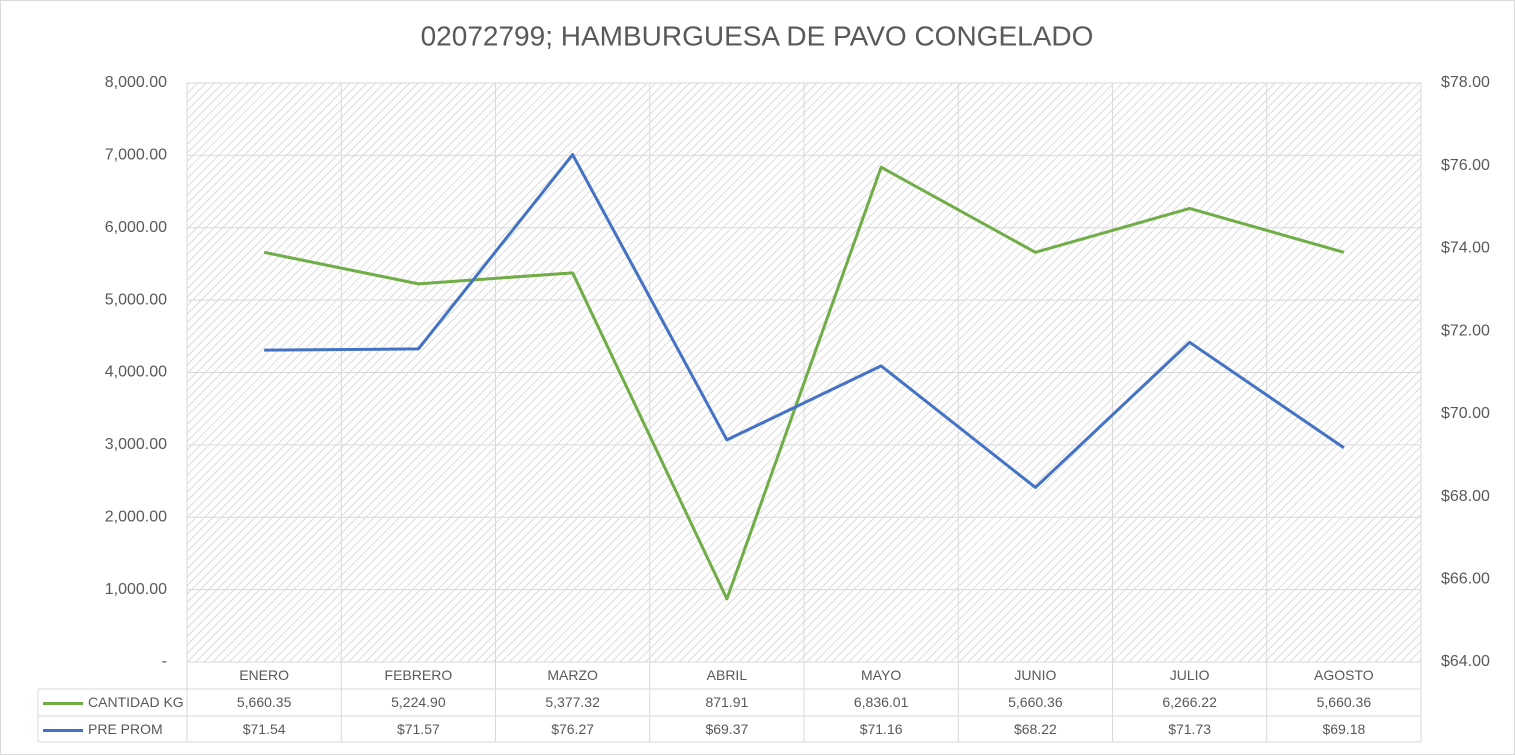 The width and height of the screenshot is (1515, 755). I want to click on data-table-cell: $69.18, so click(1343, 729).